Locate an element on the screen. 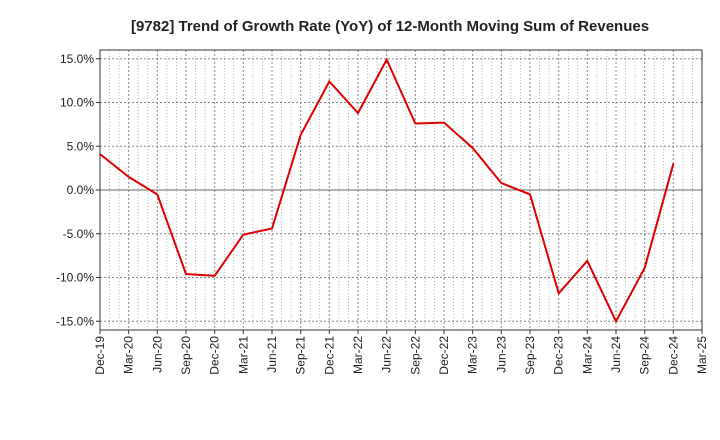 The width and height of the screenshot is (720, 440). x-tick-label: Sep-20 is located at coordinates (186, 355).